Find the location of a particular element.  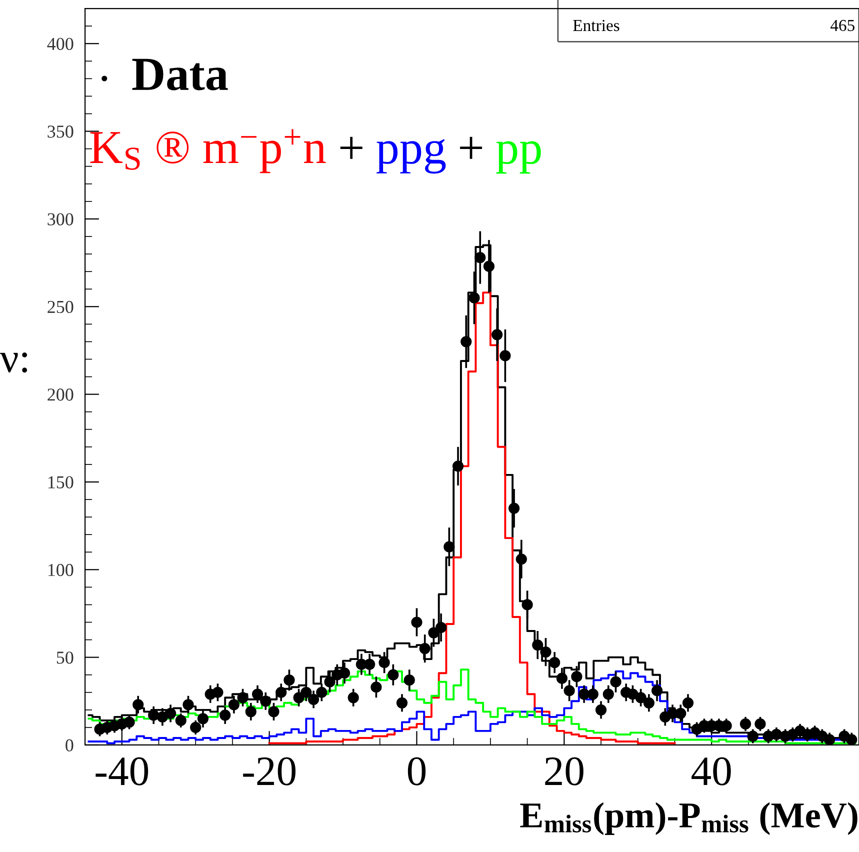

x-tick-label: 0 is located at coordinates (417, 771).